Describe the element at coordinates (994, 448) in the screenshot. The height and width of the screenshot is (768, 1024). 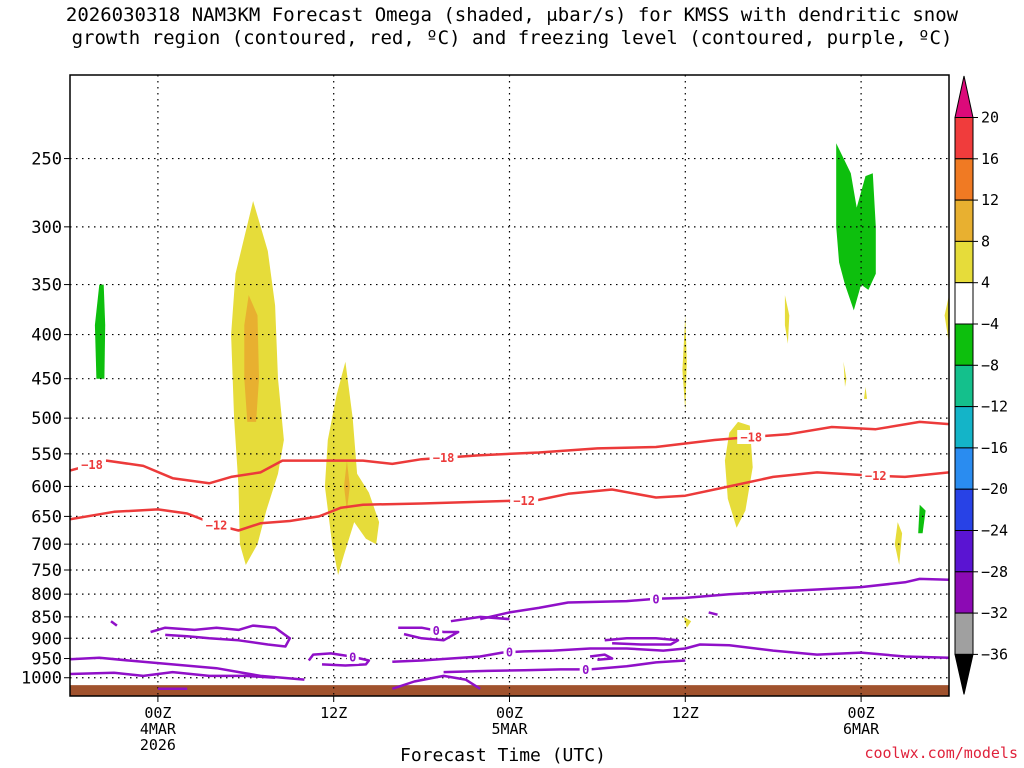
I see `colorbar-label: −16` at that location.